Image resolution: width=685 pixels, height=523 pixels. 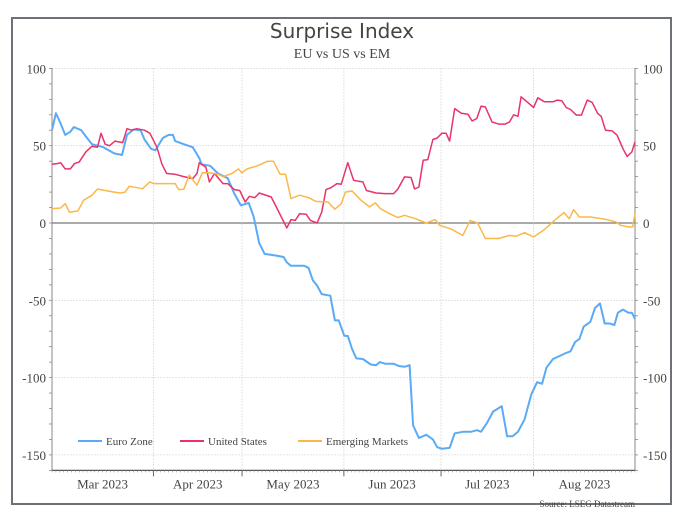 I want to click on y-tick-label-right: -100, so click(x=655, y=378).